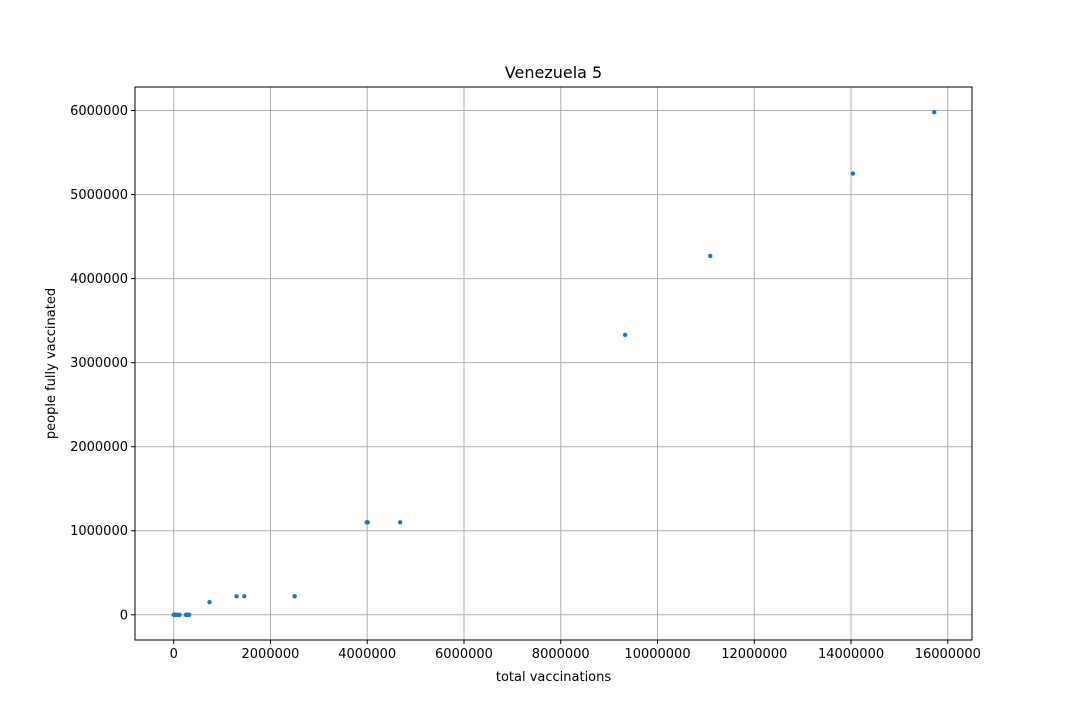 This screenshot has height=720, width=1080. Describe the element at coordinates (554, 677) in the screenshot. I see `x-axis-label: total vaccinations` at that location.